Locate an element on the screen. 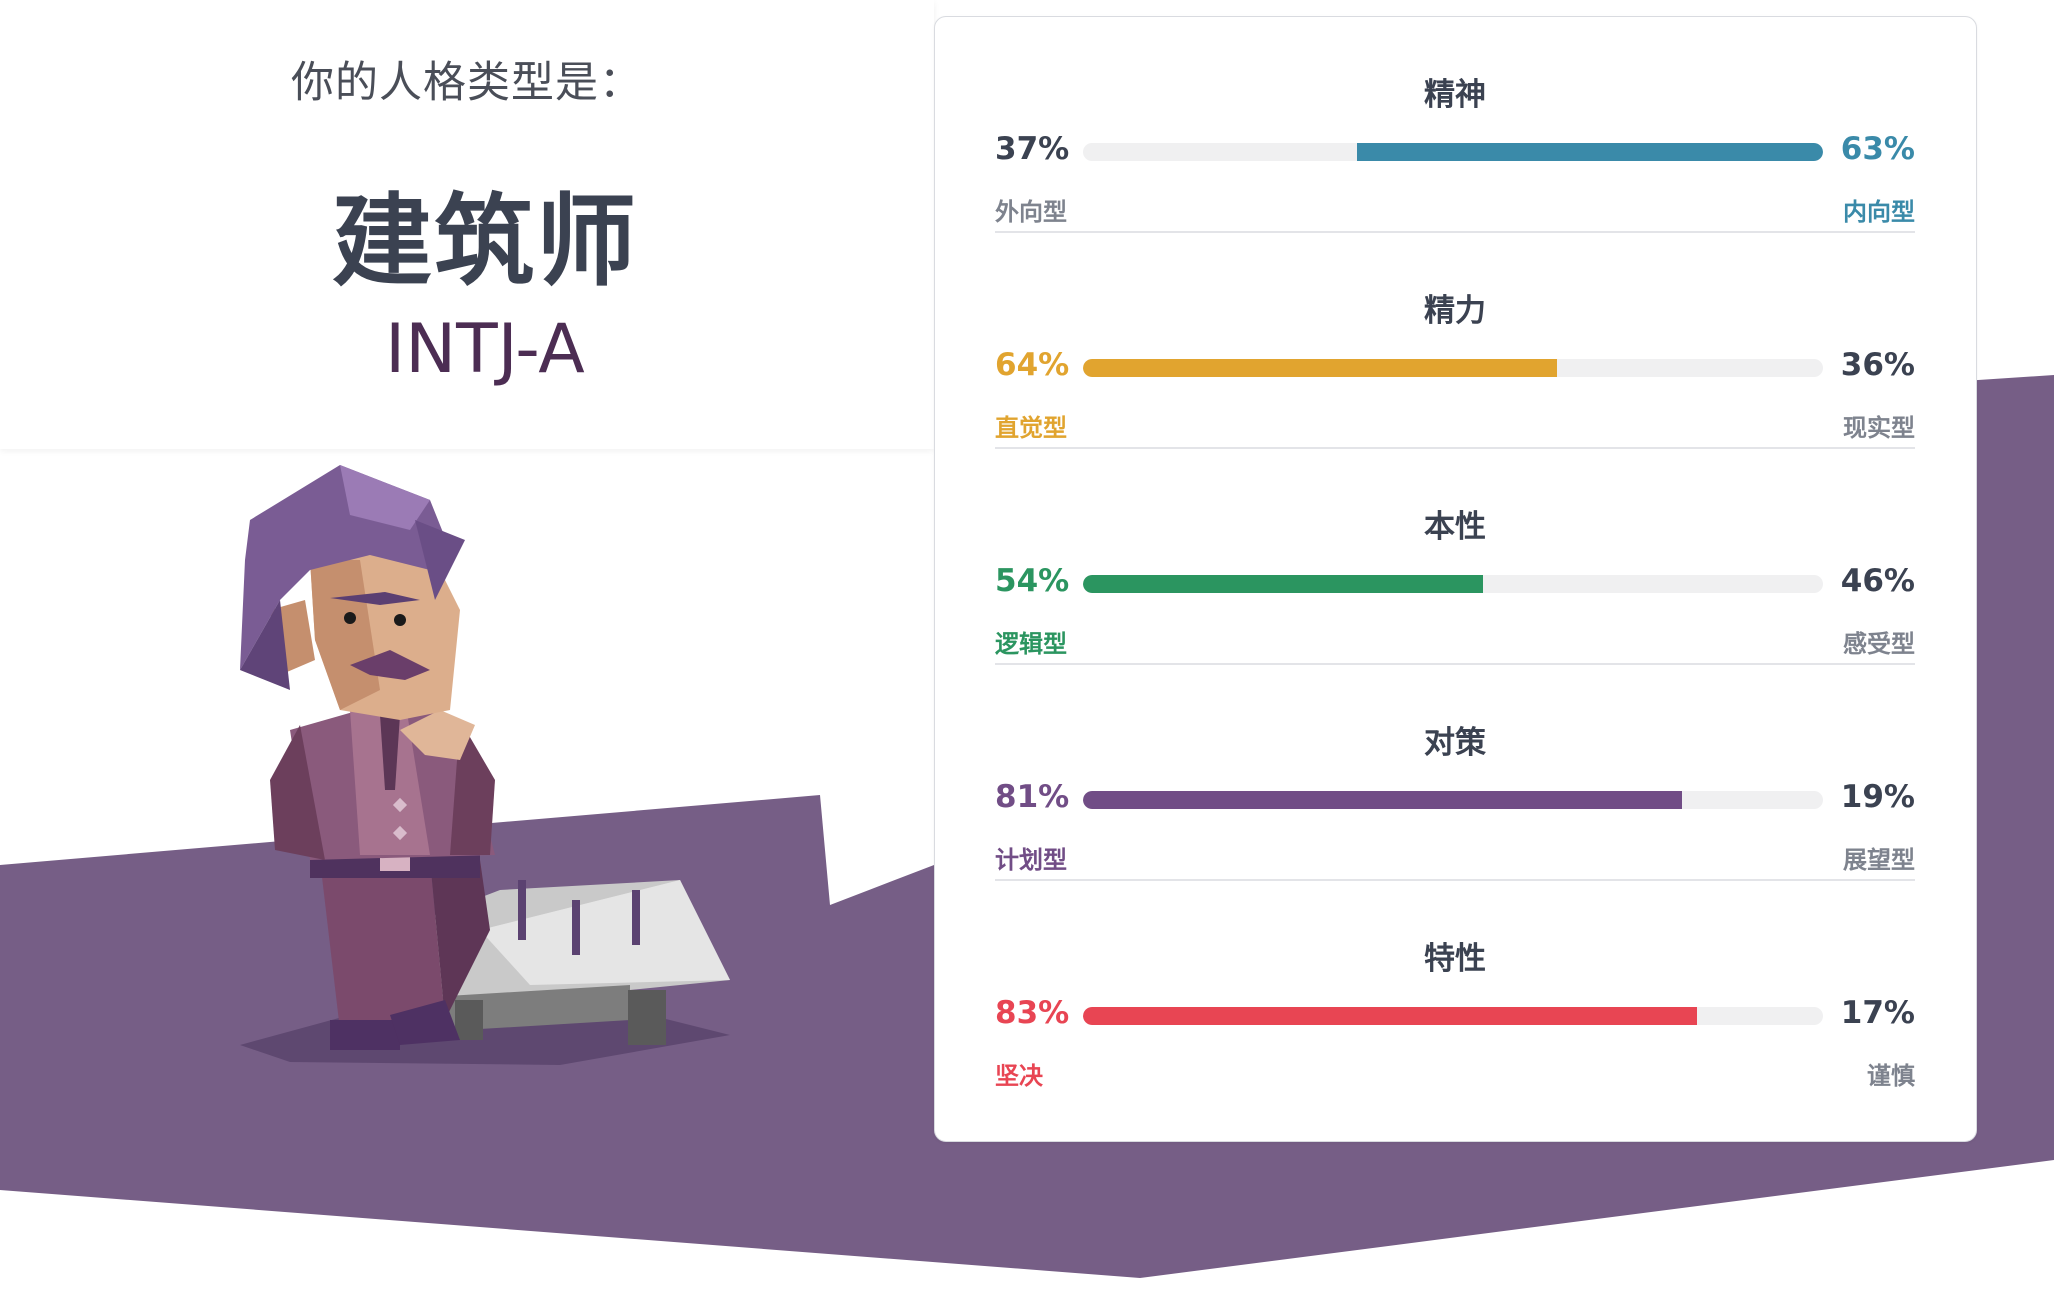  trait-right-percent: 63% is located at coordinates (1878, 149).